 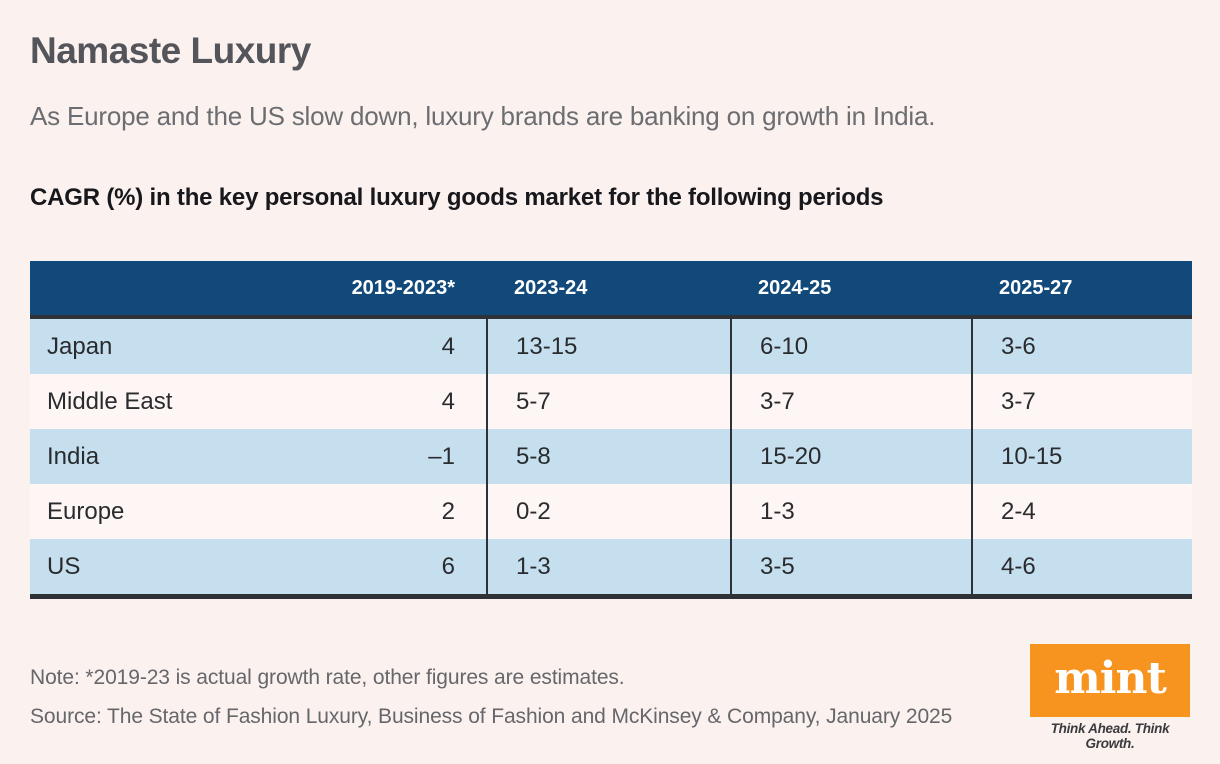 What do you see at coordinates (86, 511) in the screenshot?
I see `region-label: Europe` at bounding box center [86, 511].